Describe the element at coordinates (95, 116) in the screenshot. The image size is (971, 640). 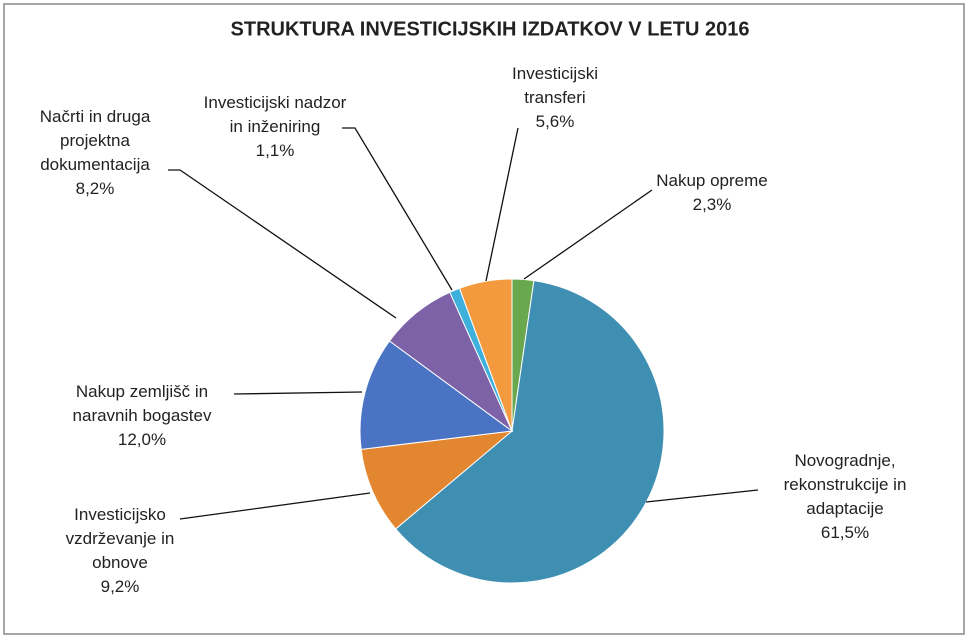
I see `slice-label-line: Načrti in druga` at that location.